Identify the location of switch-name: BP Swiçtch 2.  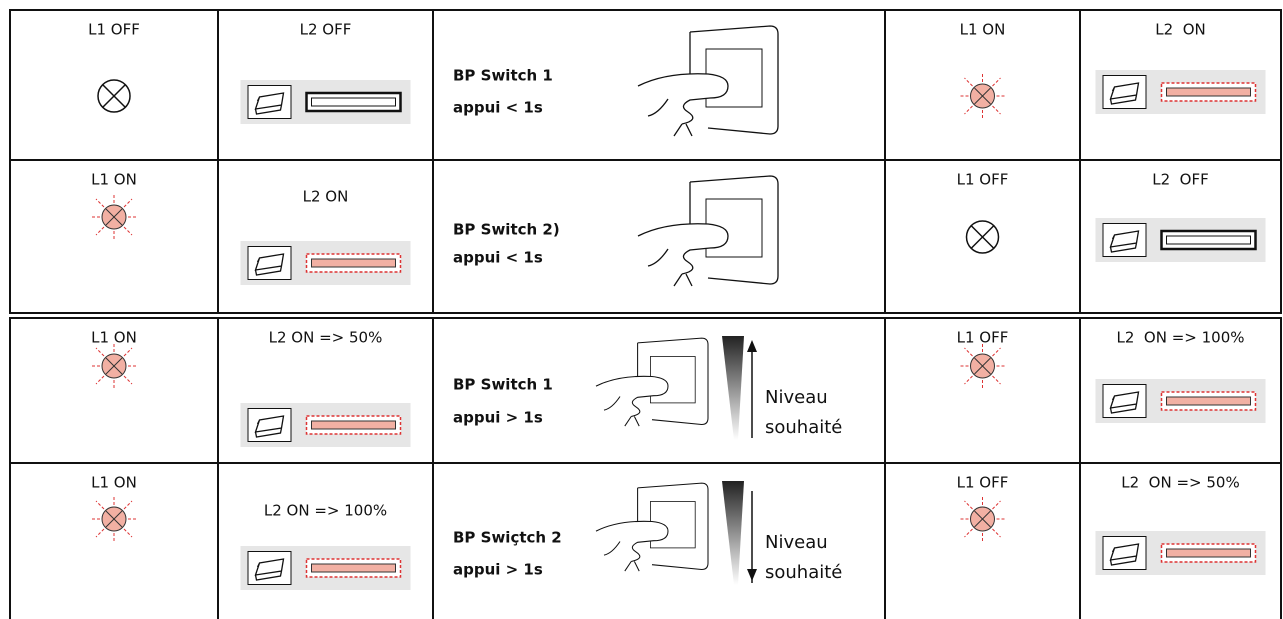
(507, 538).